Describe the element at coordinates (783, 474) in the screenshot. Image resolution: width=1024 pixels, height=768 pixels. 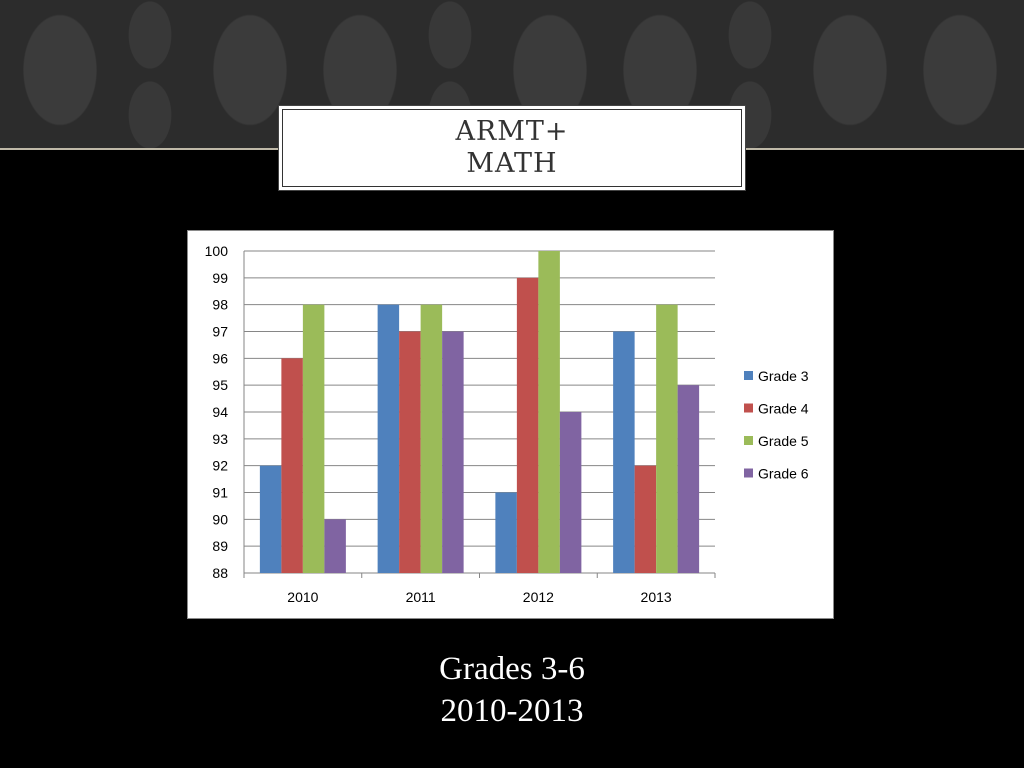
I see `legend-label: Grade 6` at that location.